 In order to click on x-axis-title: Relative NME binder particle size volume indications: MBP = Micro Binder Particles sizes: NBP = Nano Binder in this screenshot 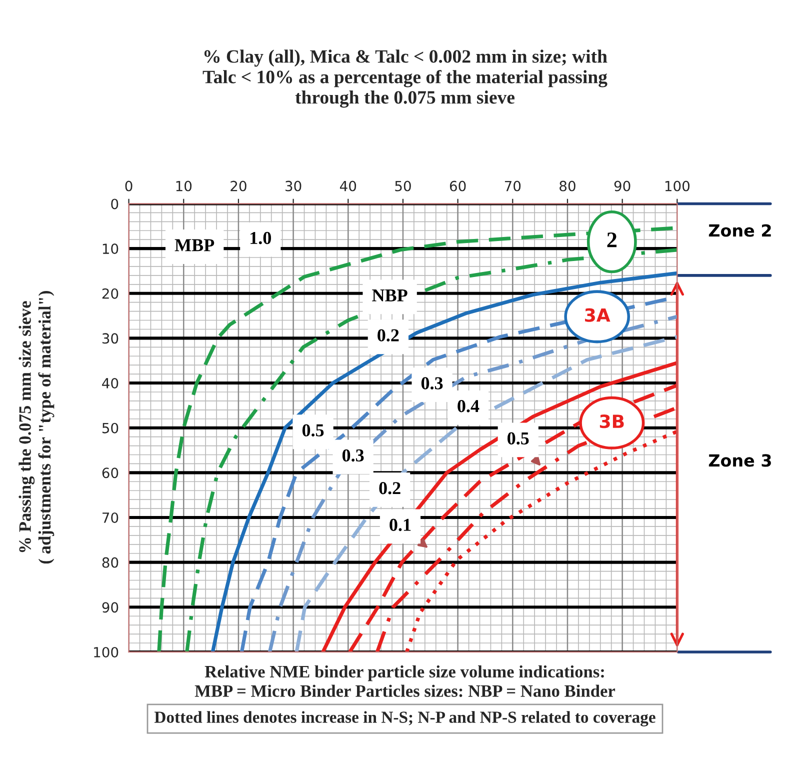, I will do `click(405, 681)`.